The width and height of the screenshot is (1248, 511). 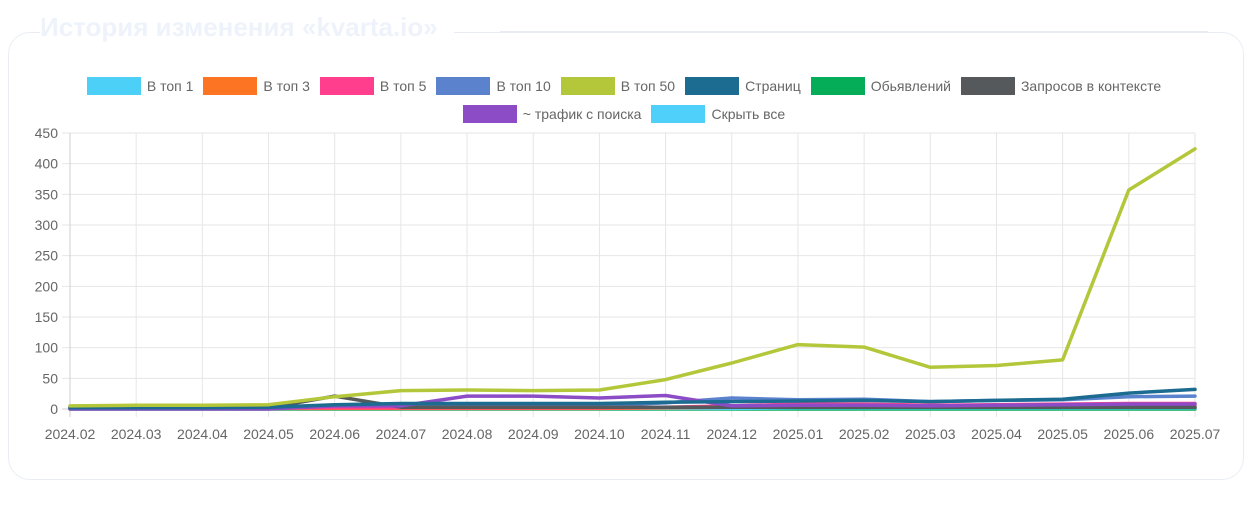 I want to click on x-tick-label: 2024.04, so click(x=202, y=434).